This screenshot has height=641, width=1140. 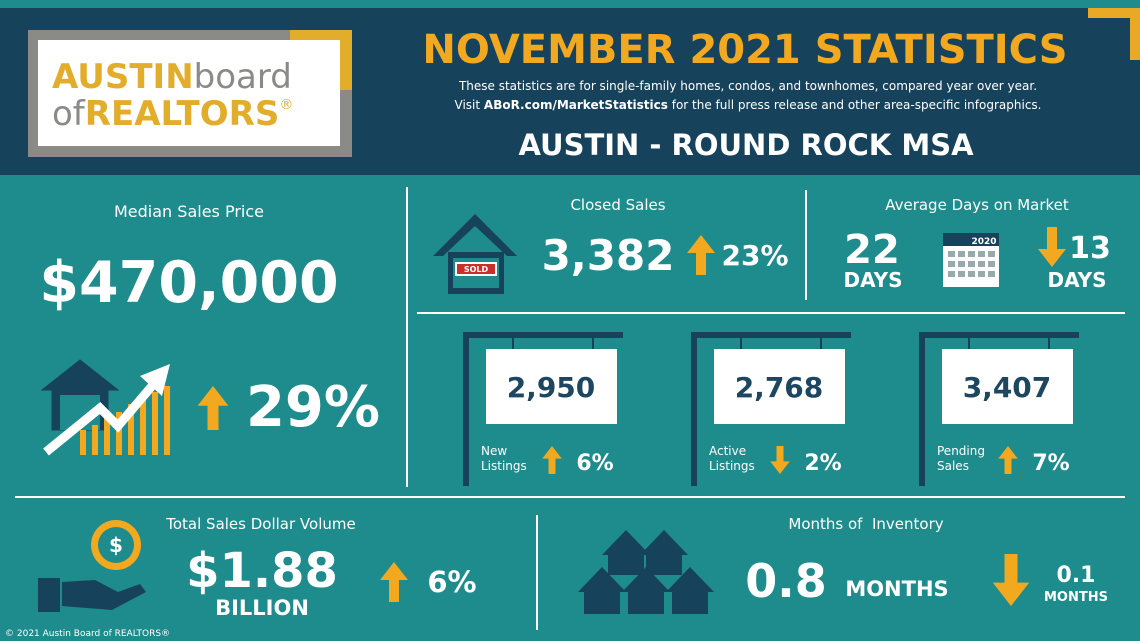 What do you see at coordinates (262, 608) in the screenshot?
I see `volume-unit: BILLION` at bounding box center [262, 608].